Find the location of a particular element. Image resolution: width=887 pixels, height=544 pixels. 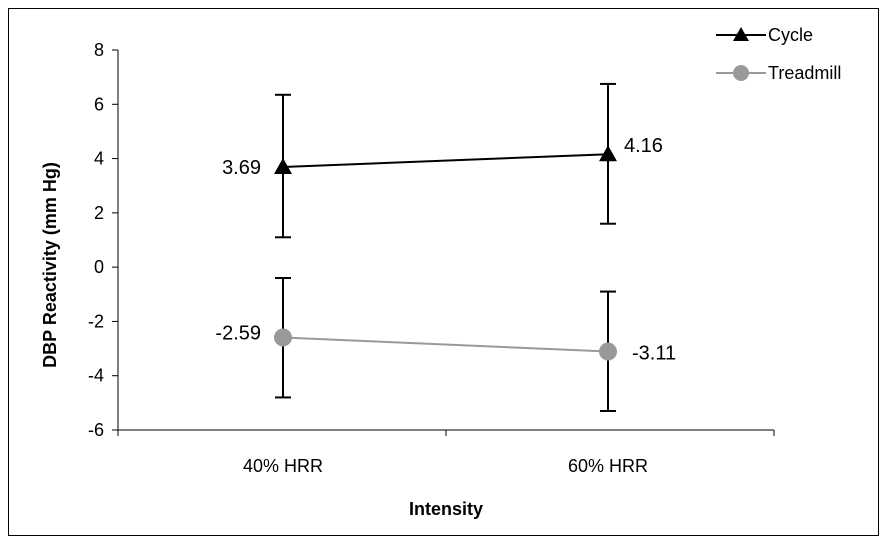

series-line-treadmill is located at coordinates (445, 344).